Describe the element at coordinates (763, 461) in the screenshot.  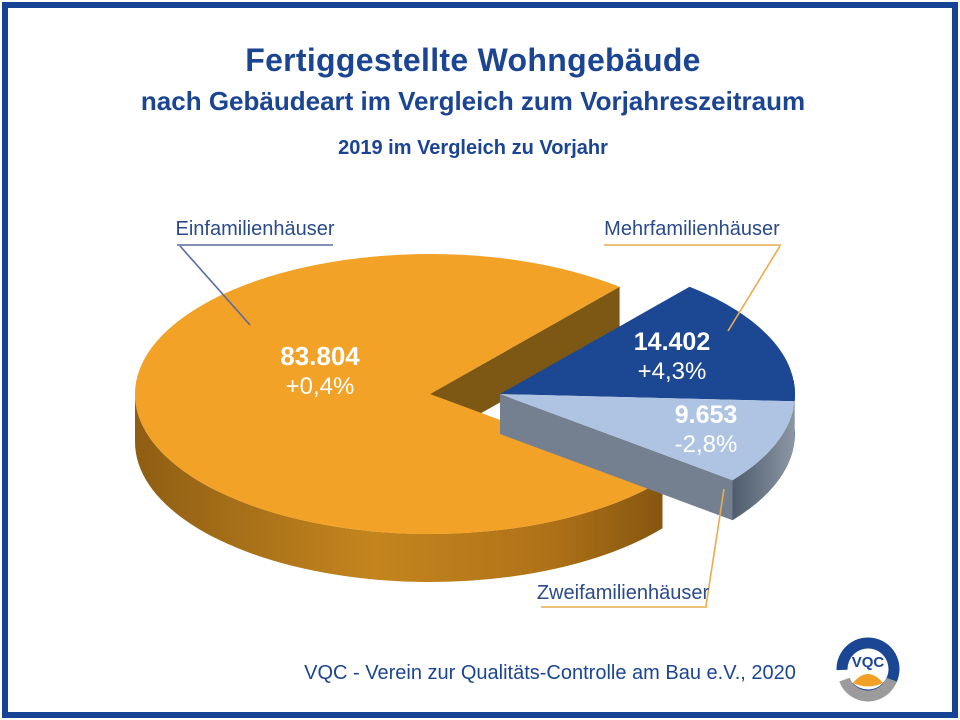
I see `slice-zweifamilienhaeuser-rim` at that location.